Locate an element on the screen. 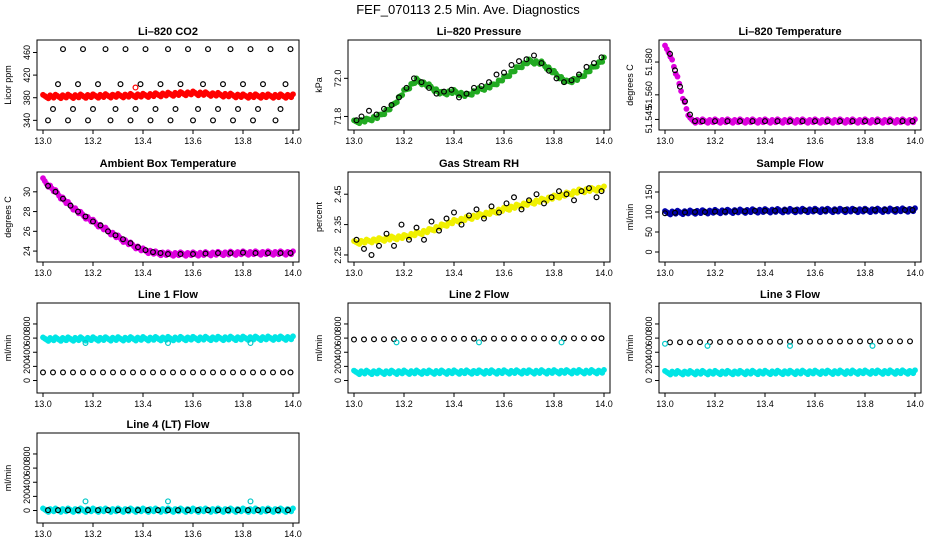 This screenshot has height=540, width=936. y-axis-label: ml/min is located at coordinates (8, 478).